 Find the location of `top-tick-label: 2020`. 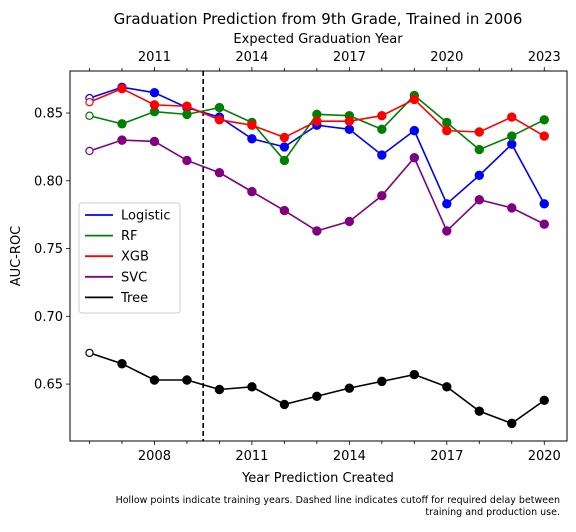

top-tick-label: 2020 is located at coordinates (446, 57).